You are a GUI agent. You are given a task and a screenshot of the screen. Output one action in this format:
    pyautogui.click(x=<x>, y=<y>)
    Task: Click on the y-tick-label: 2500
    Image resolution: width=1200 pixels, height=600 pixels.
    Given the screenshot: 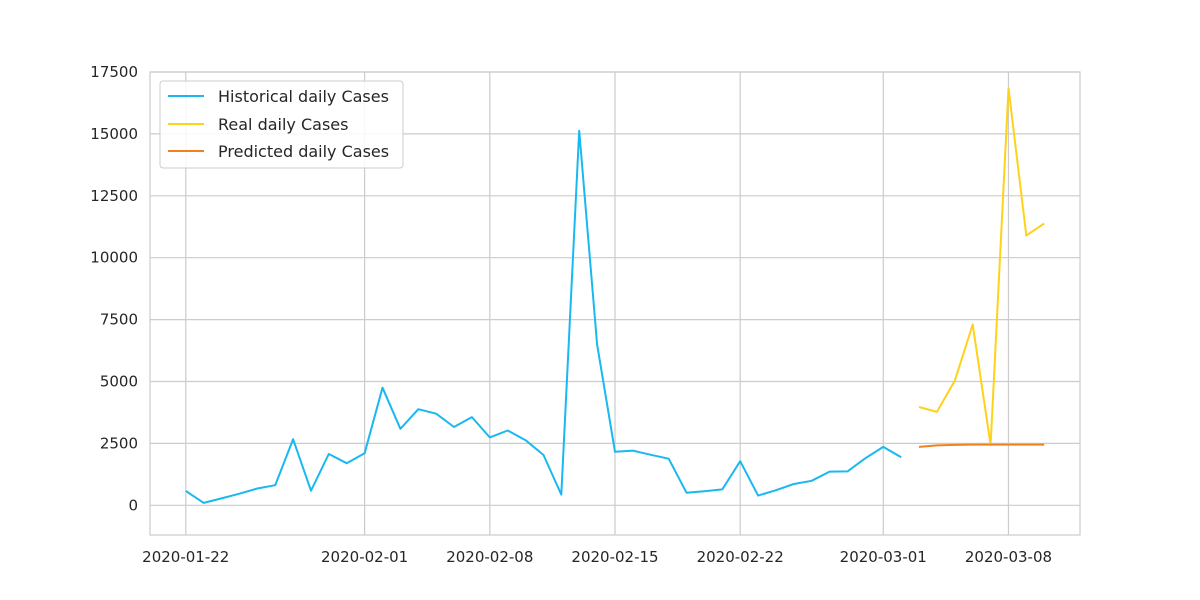 What is the action you would take?
    pyautogui.click(x=119, y=443)
    